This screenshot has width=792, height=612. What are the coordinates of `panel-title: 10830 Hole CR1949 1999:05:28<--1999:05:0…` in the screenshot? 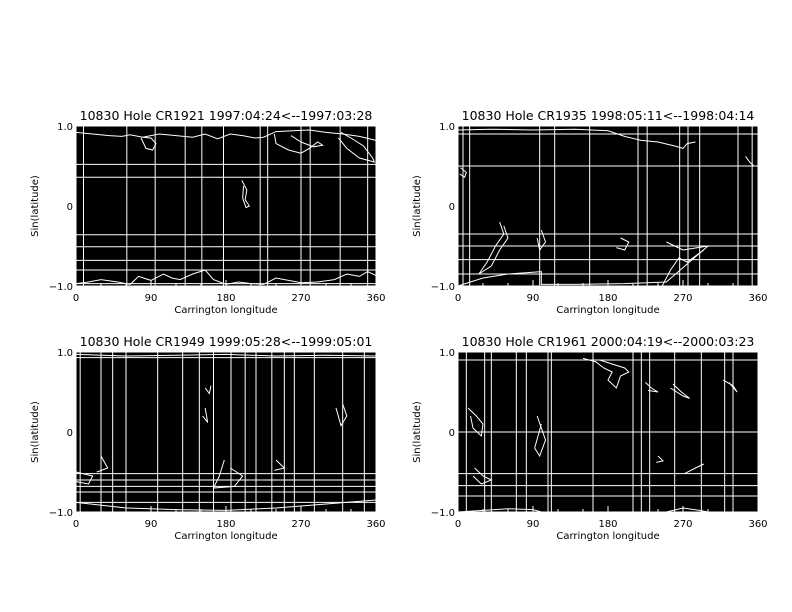 It's located at (226, 341).